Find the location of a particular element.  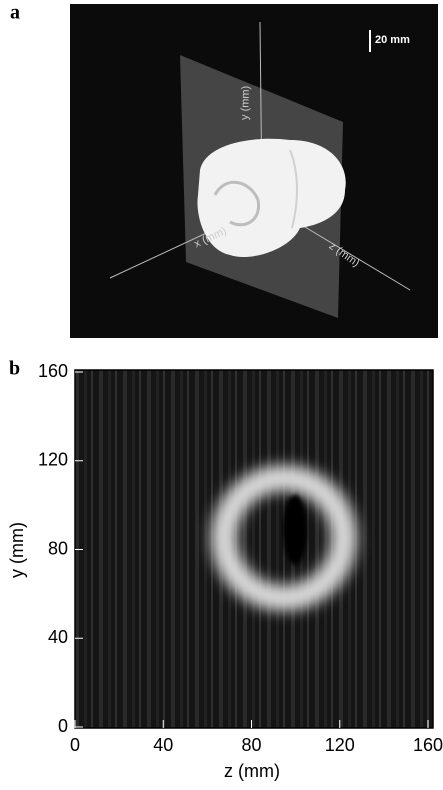

x-tick-label: 40 is located at coordinates (163, 745).